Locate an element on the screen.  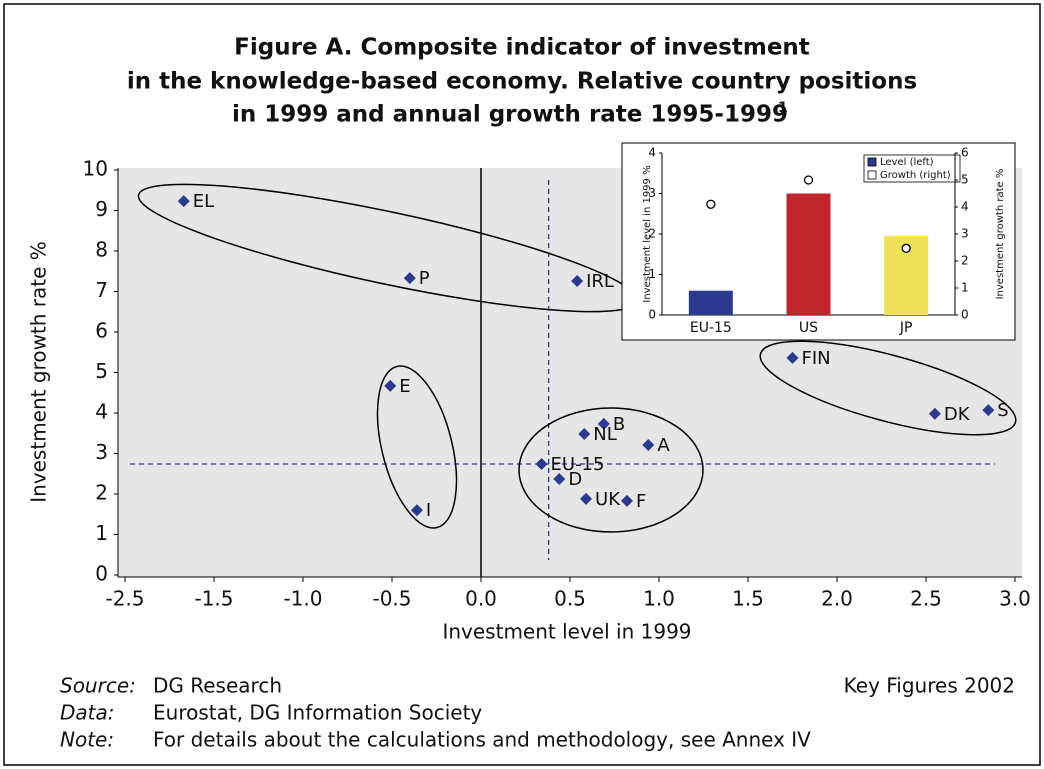
point-label: P is located at coordinates (424, 278).